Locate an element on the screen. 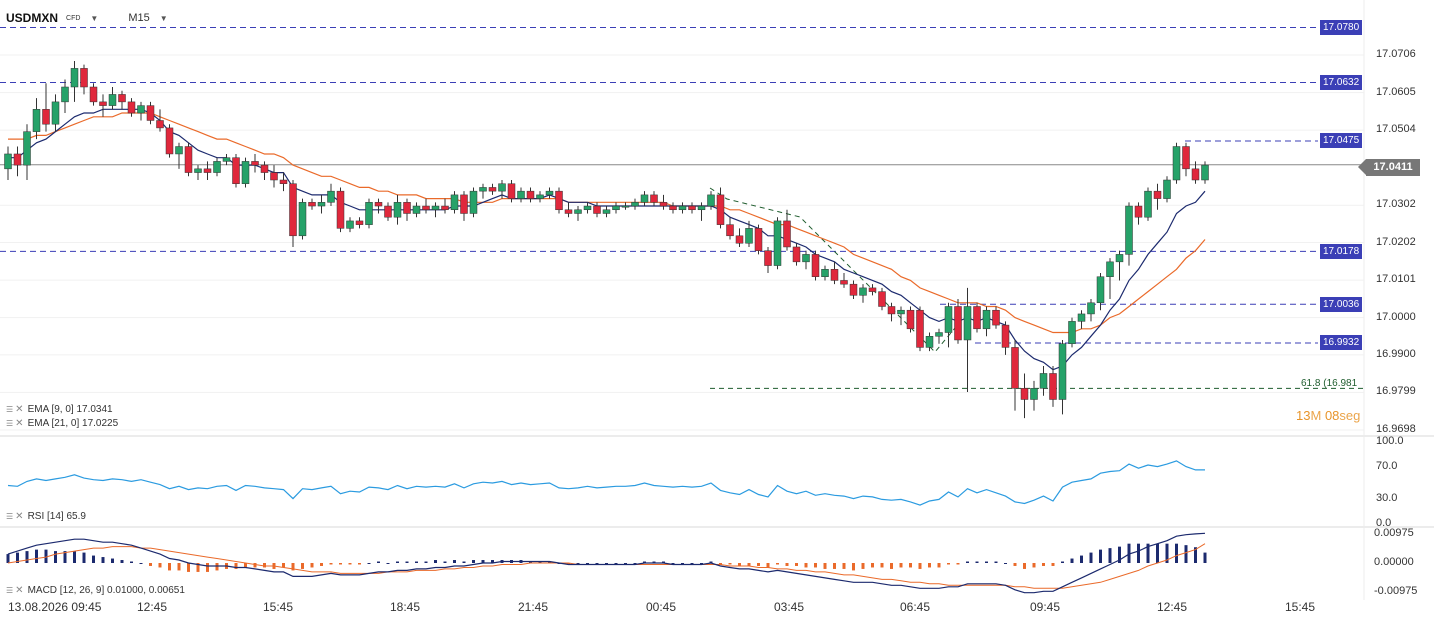 This screenshot has width=1434, height=624. rsi-legend: ☰ ✕ RSI [14] 65.9 is located at coordinates (46, 516).